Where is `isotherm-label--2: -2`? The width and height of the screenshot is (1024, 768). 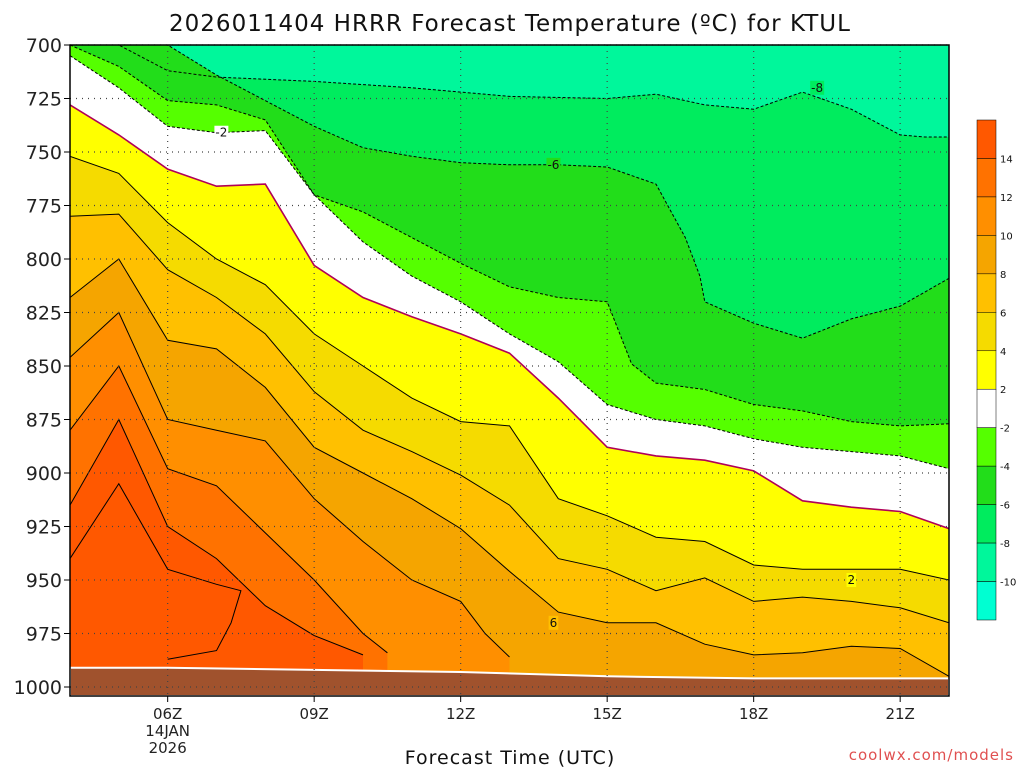
isotherm-label--2: -2 is located at coordinates (221, 133).